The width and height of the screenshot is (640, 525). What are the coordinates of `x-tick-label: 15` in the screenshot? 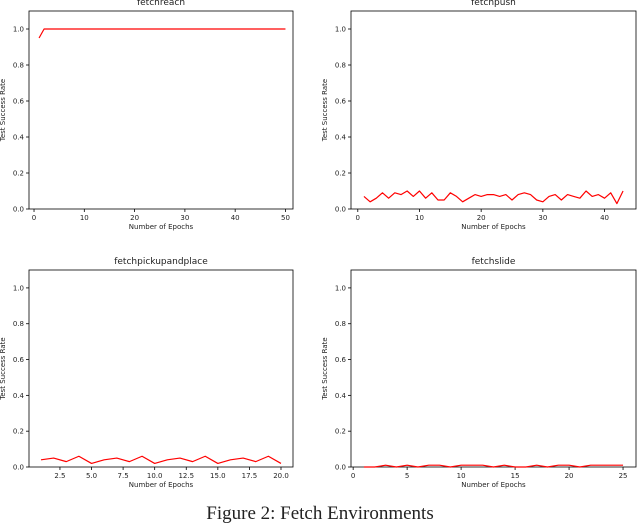 It's located at (515, 476).